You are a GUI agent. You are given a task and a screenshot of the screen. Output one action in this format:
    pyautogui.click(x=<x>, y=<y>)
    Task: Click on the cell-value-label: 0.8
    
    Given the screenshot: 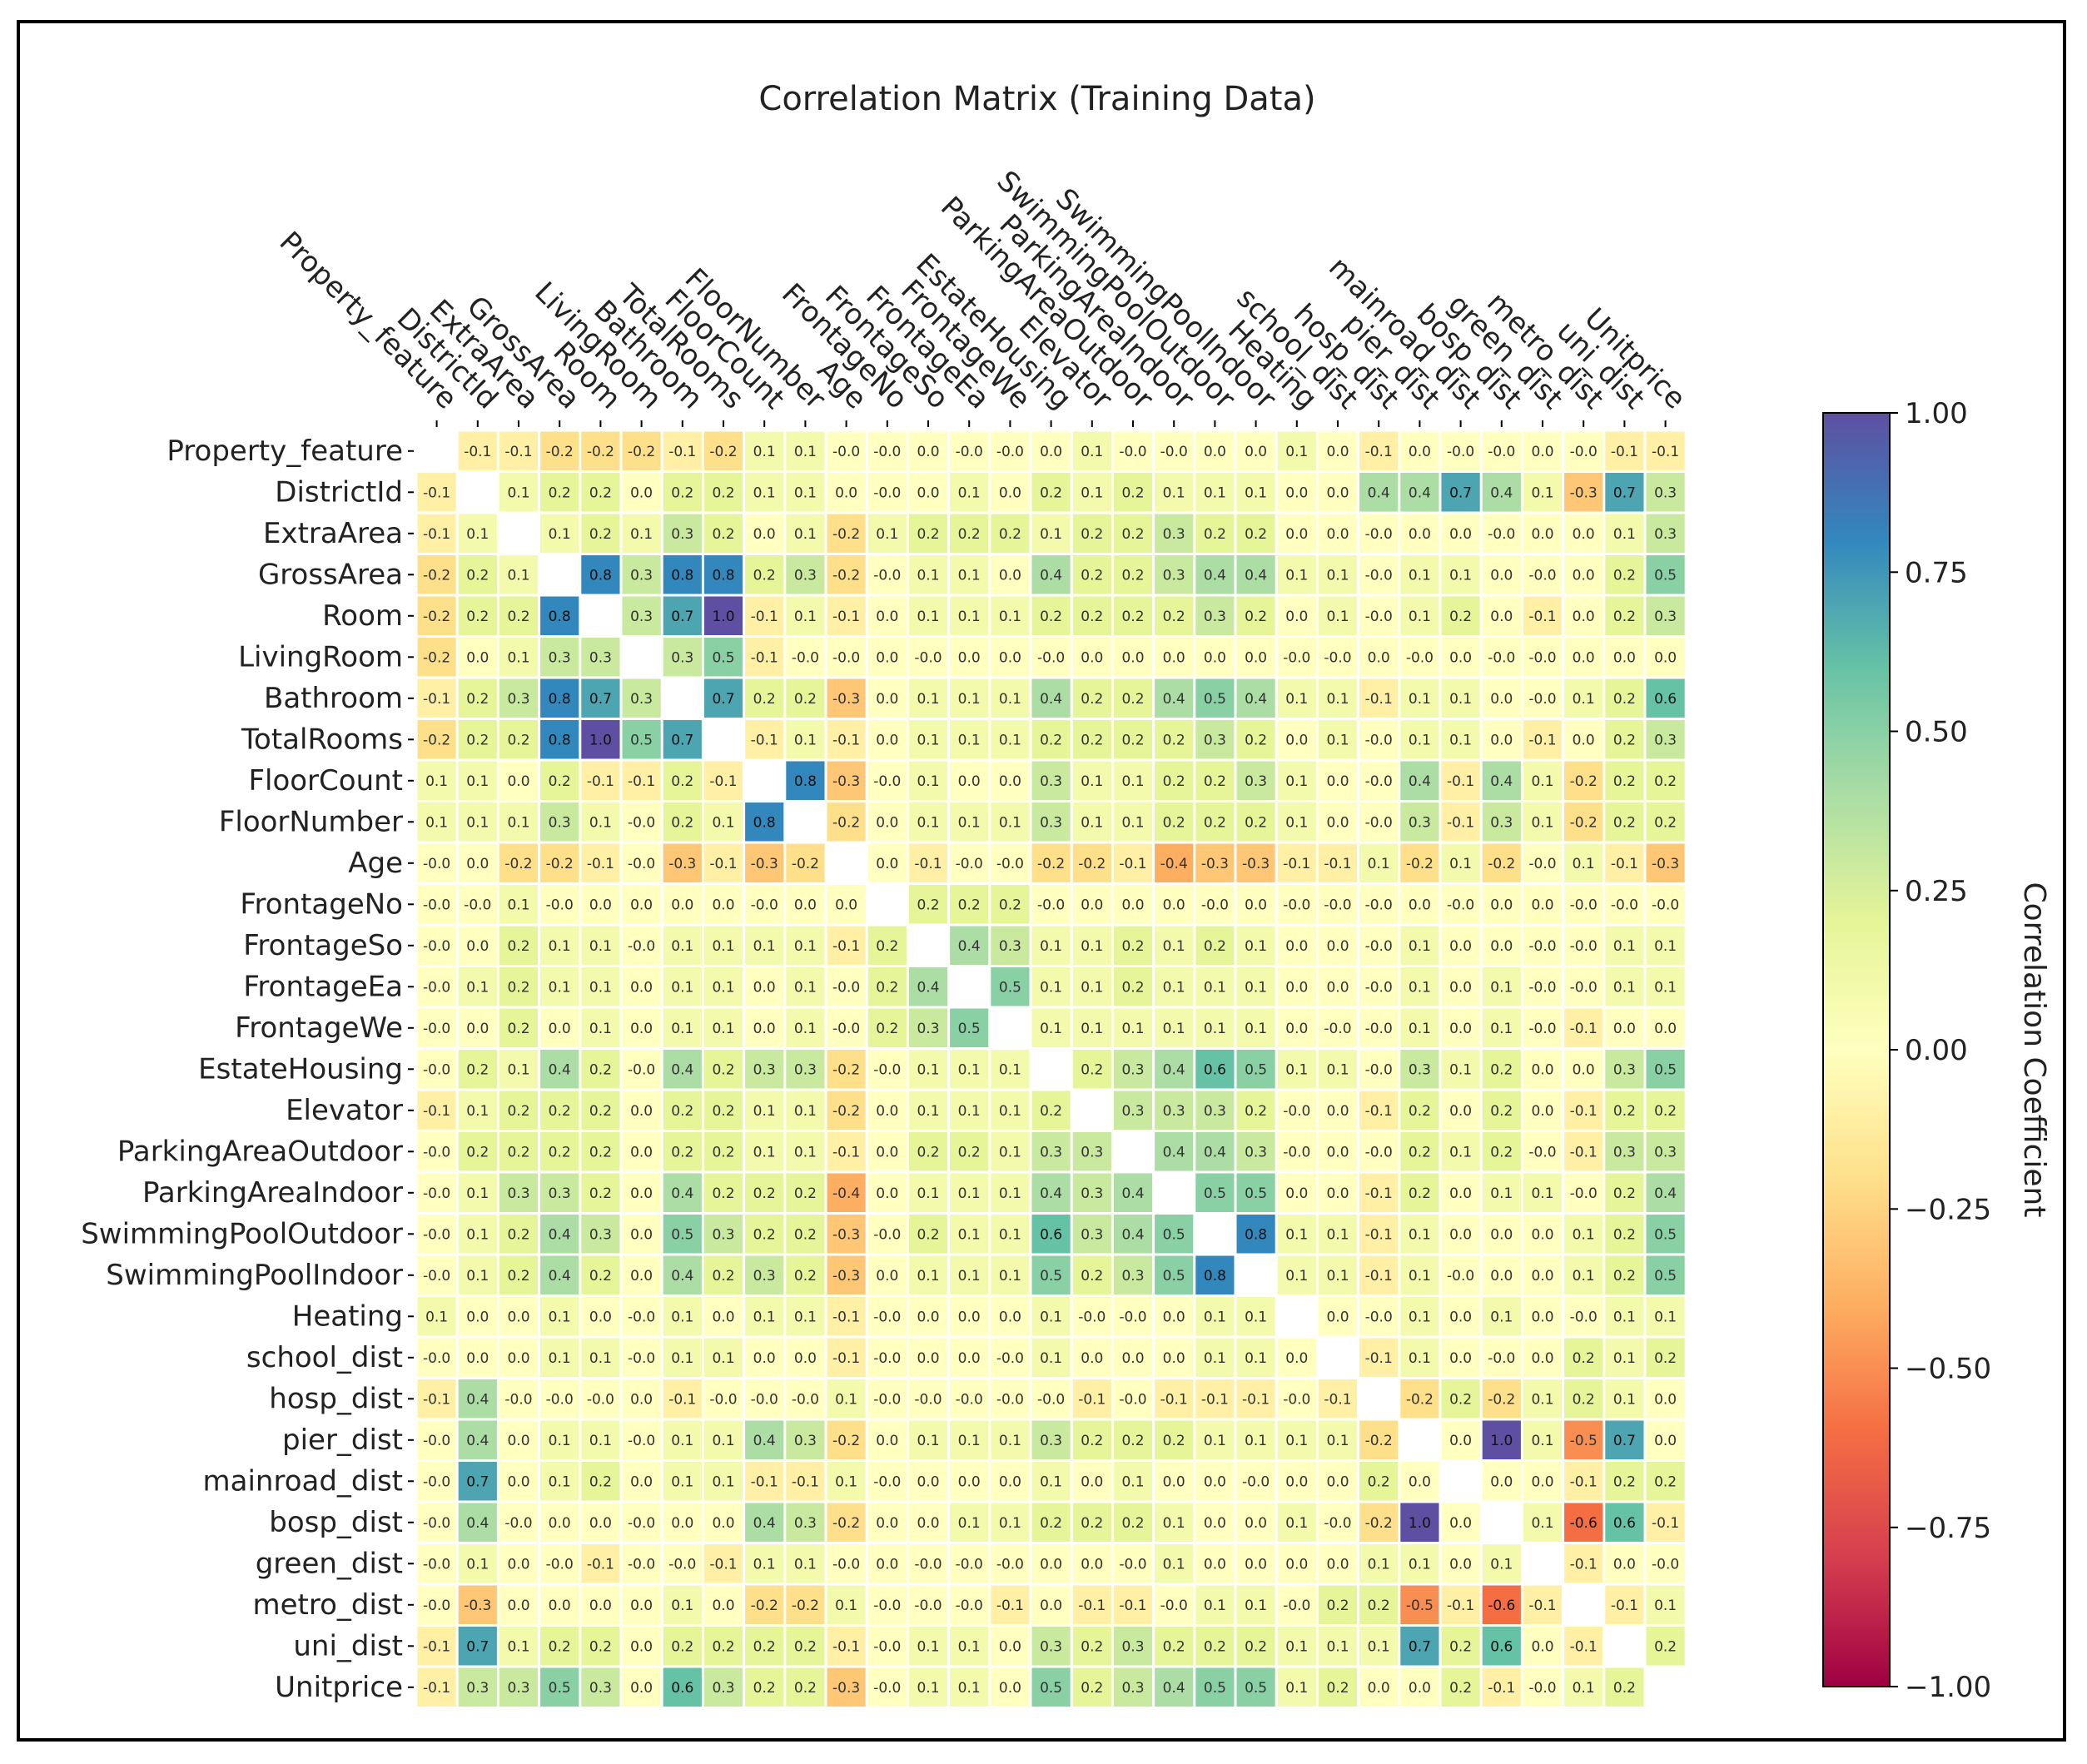 What is the action you would take?
    pyautogui.click(x=600, y=575)
    